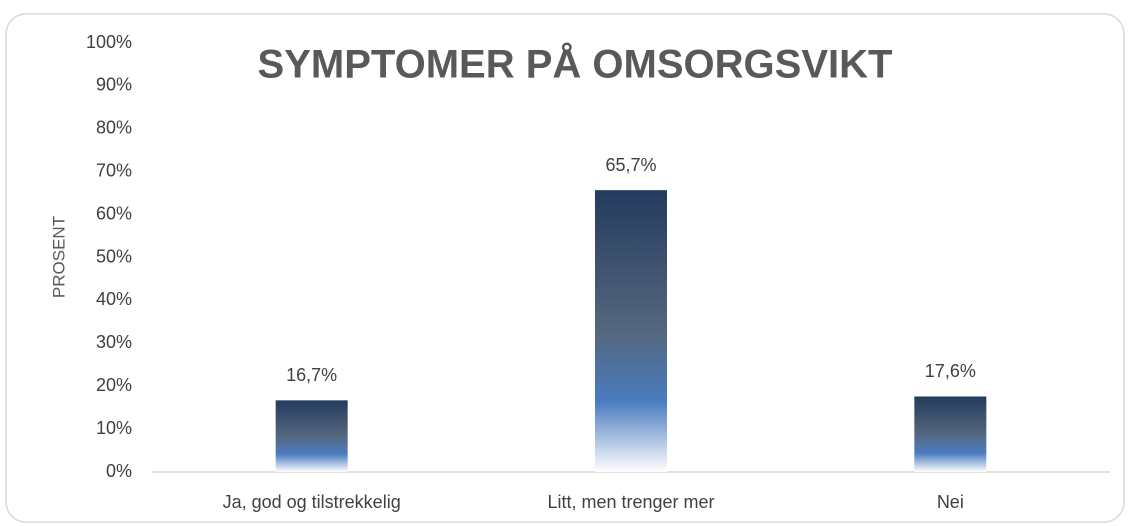 The height and width of the screenshot is (526, 1130). Describe the element at coordinates (114, 385) in the screenshot. I see `y-tick-label: 20%` at that location.